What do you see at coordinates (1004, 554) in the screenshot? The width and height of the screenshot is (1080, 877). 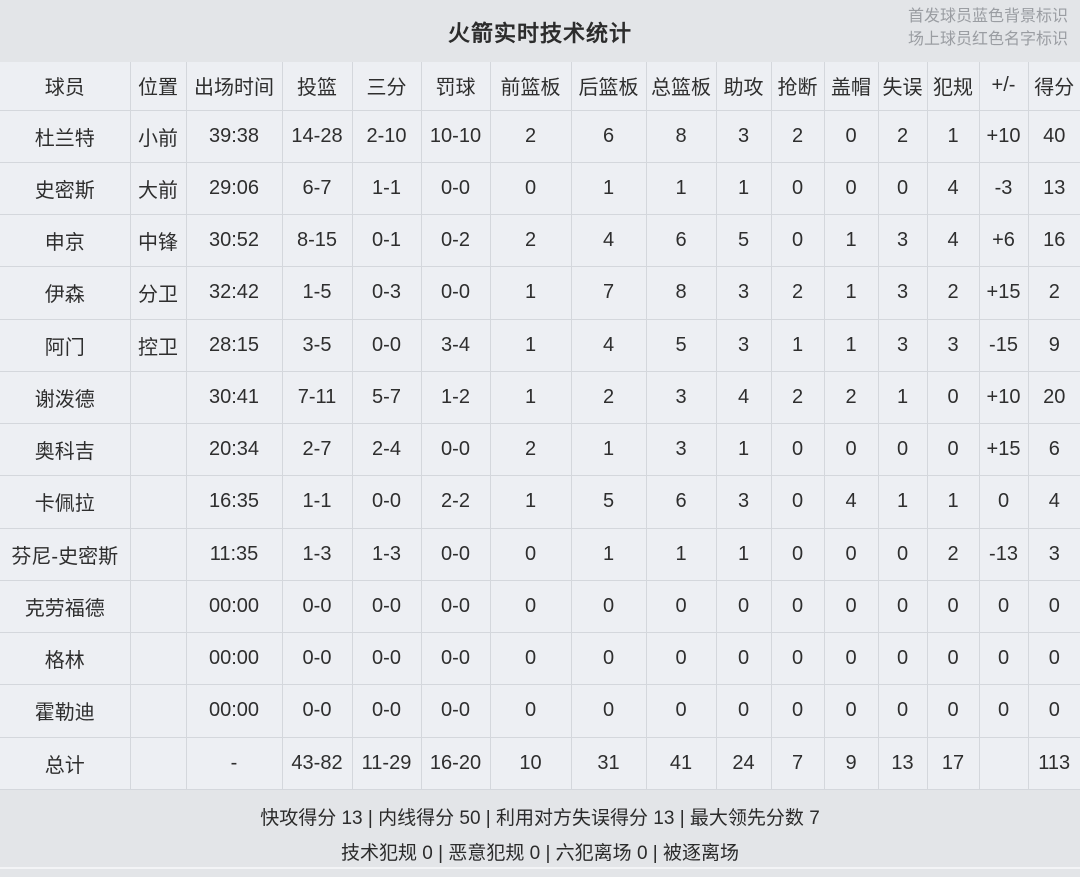 I see `stat-cell: -13` at bounding box center [1004, 554].